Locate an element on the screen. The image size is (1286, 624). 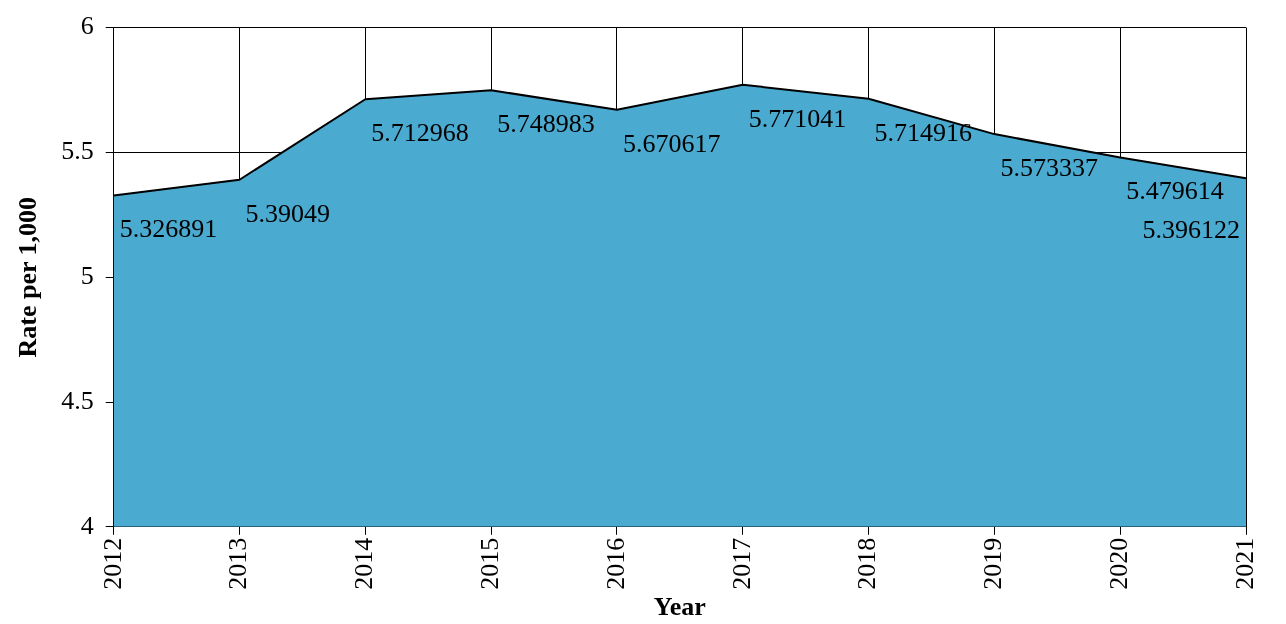
data-label: 5.573337 is located at coordinates (1049, 167).